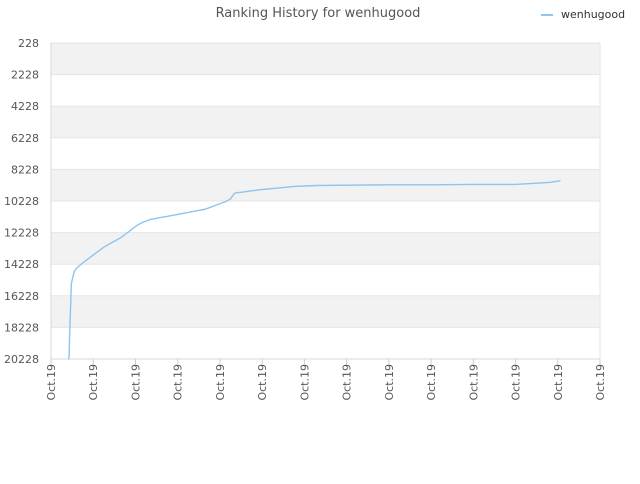 This screenshot has height=484, width=640. What do you see at coordinates (21, 296) in the screenshot?
I see `y-tick-label: 16228` at bounding box center [21, 296].